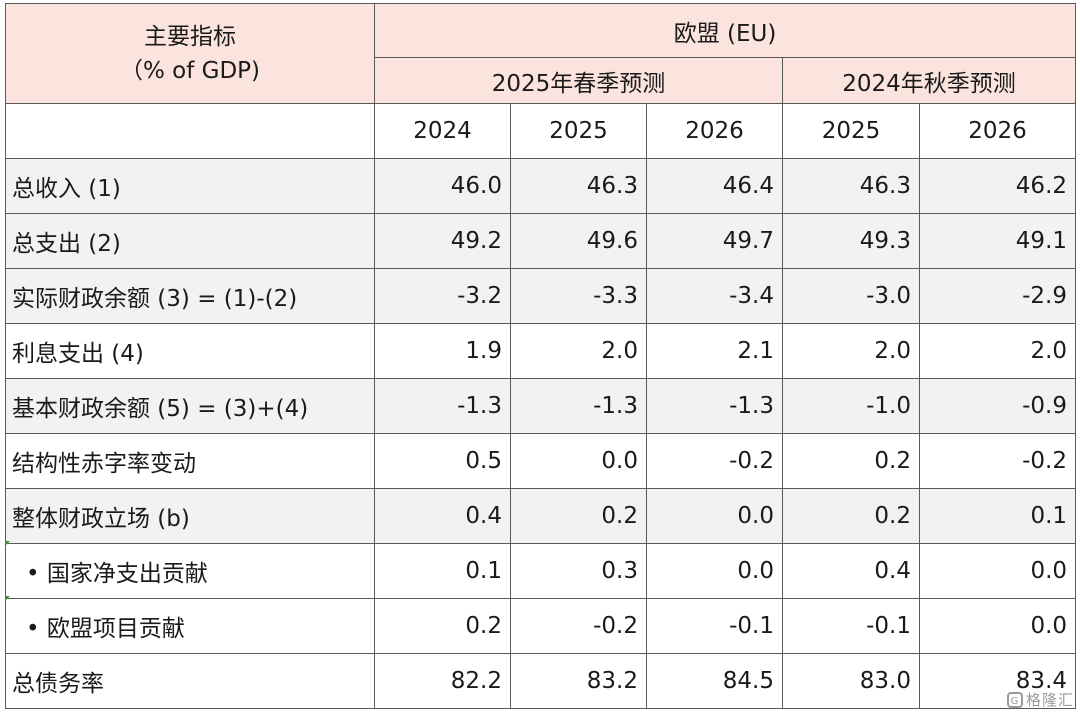 The width and height of the screenshot is (1080, 714). I want to click on autumn-forecast-header: 2024年秋季预测, so click(929, 80).